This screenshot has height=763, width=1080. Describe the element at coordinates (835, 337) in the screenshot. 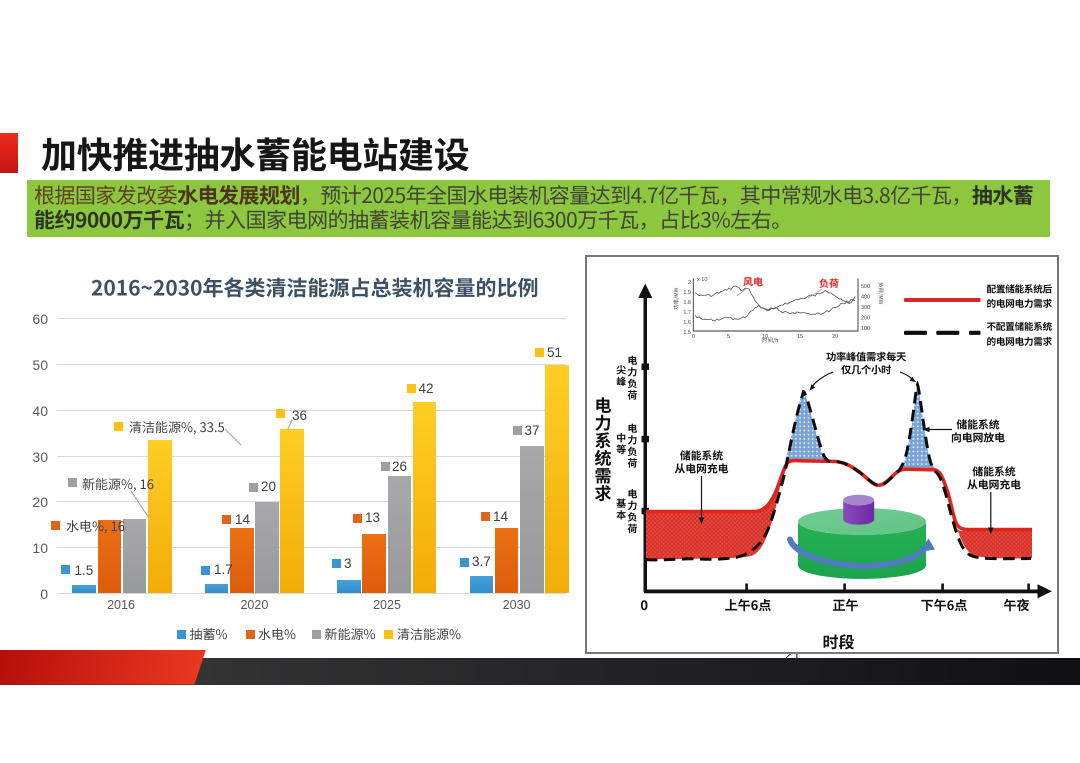

I see `svg-text: 20` at that location.